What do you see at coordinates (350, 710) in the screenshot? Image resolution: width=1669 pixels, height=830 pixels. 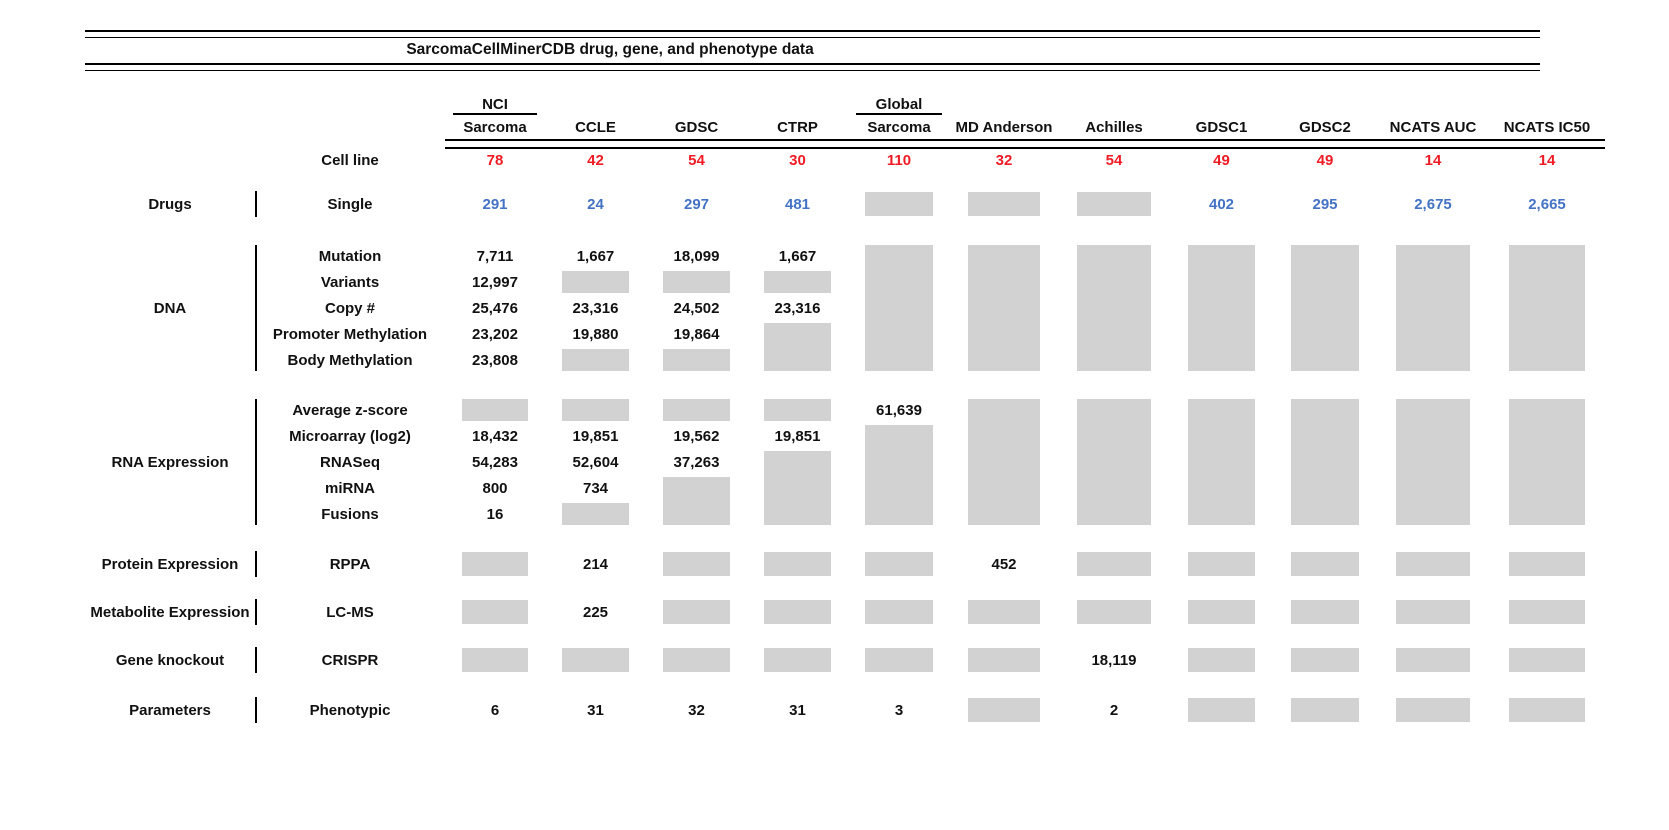 I see `row-label: Phenotypic` at bounding box center [350, 710].